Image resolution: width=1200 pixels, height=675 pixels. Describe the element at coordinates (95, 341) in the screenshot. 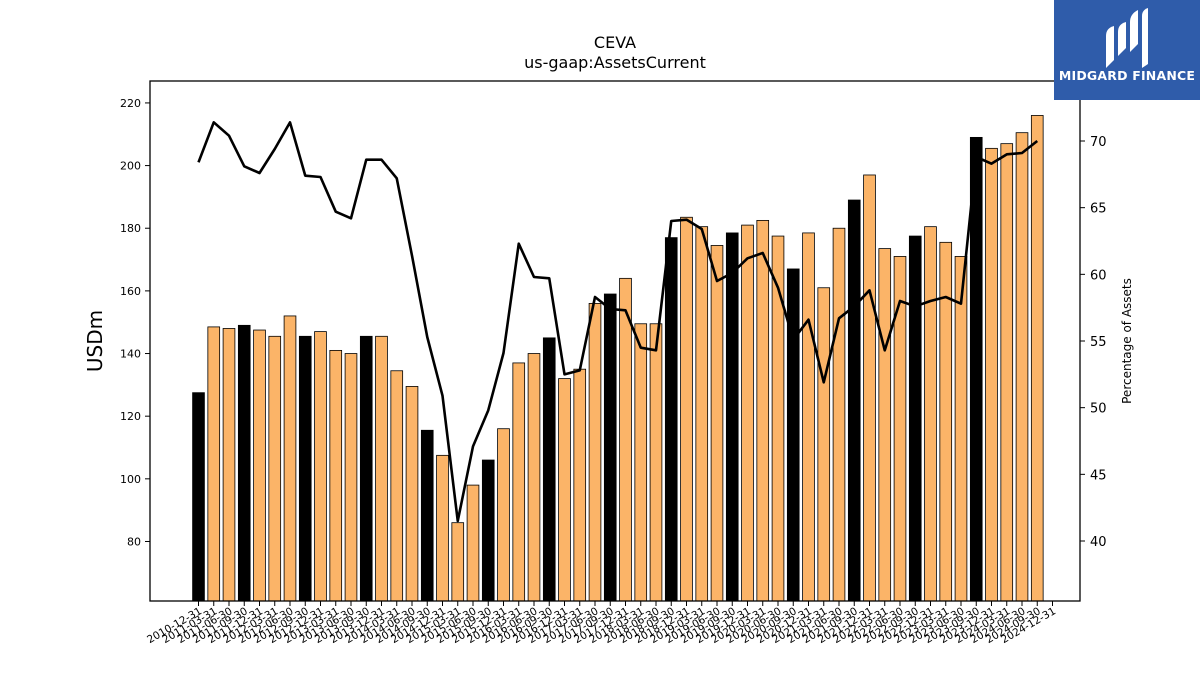

I see `y-axis-label: USDm` at that location.